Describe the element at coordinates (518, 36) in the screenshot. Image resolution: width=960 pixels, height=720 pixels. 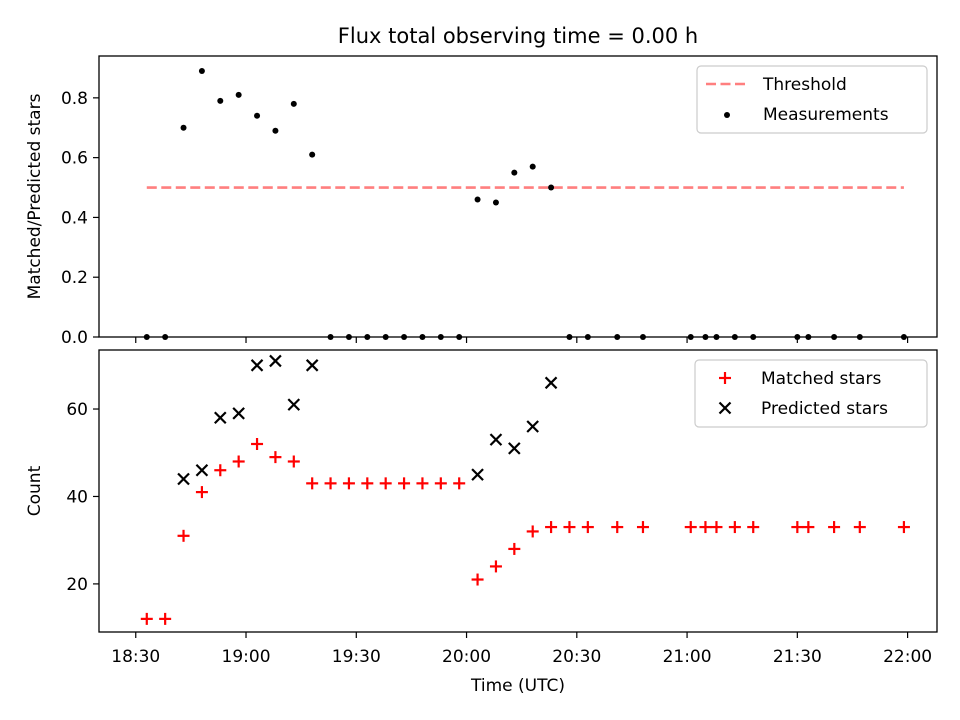
I see `figure-title: Flux total observing time = 0.00 h` at that location.